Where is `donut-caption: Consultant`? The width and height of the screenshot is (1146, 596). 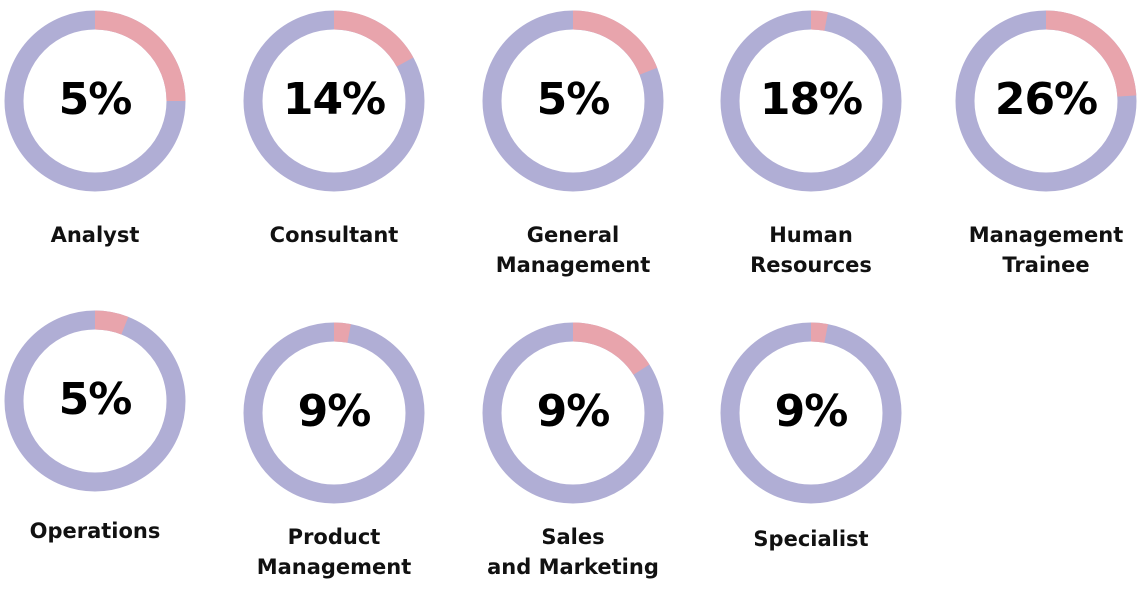
donut-caption: Consultant is located at coordinates (334, 235).